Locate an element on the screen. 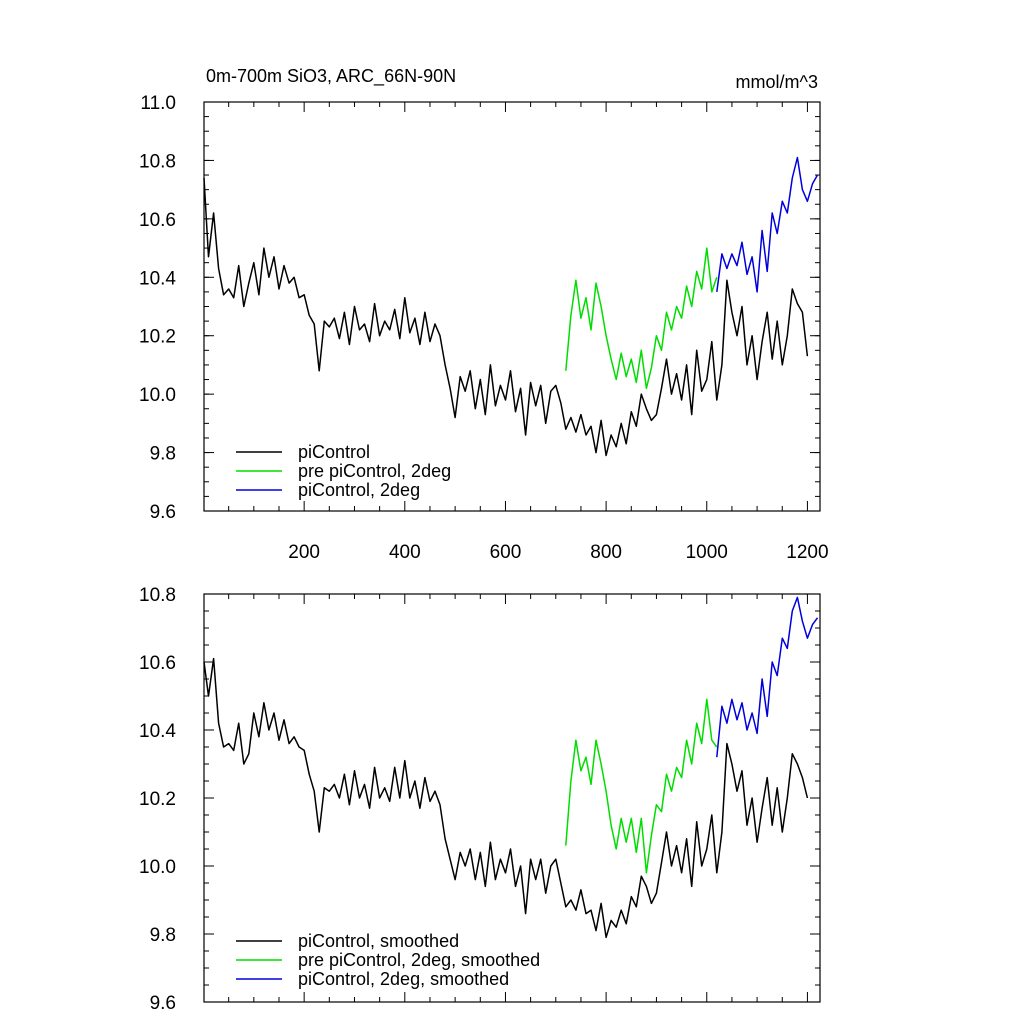  legend-label-2: piControl, 2deg, smoothed is located at coordinates (403, 979).